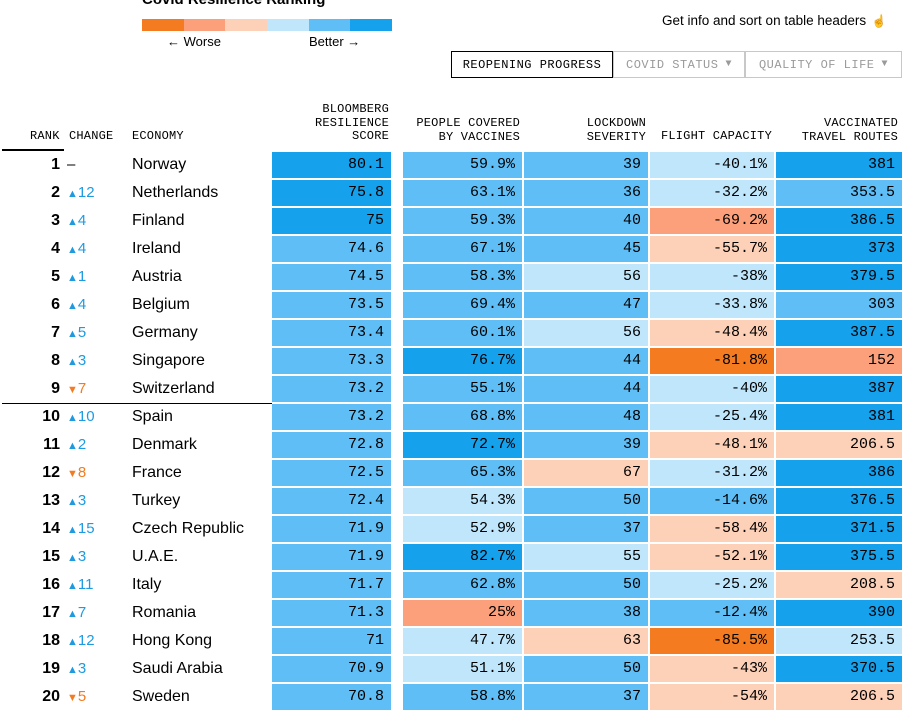  Describe the element at coordinates (459, 362) in the screenshot. I see `table-row: 8 ▲3 Singapore 73.3 76.7% 44 -81.8% 152` at that location.